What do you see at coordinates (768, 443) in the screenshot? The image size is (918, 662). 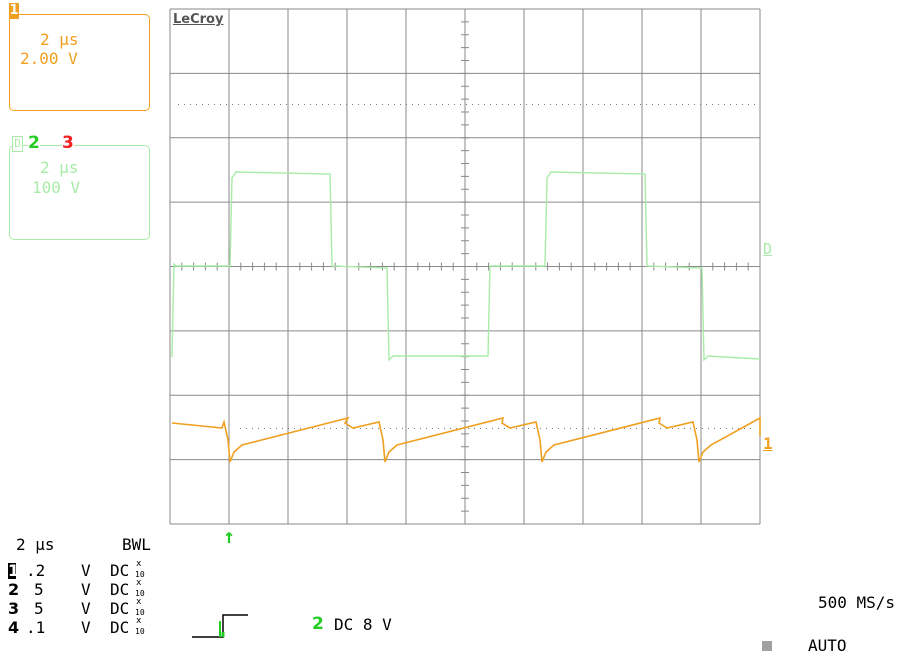 I see `ch1-trace-marker: 1` at bounding box center [768, 443].